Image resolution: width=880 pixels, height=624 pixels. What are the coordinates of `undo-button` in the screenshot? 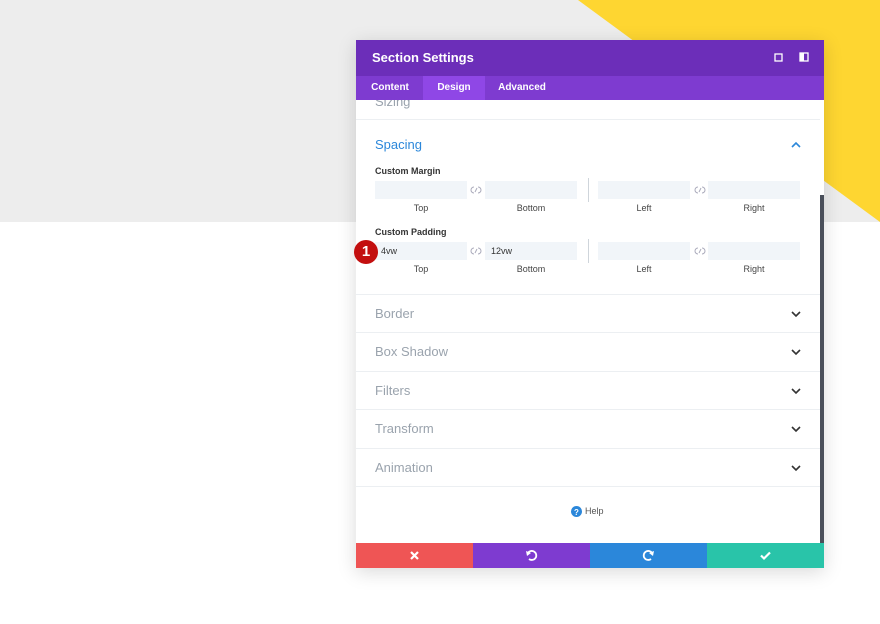 It's located at (531, 555).